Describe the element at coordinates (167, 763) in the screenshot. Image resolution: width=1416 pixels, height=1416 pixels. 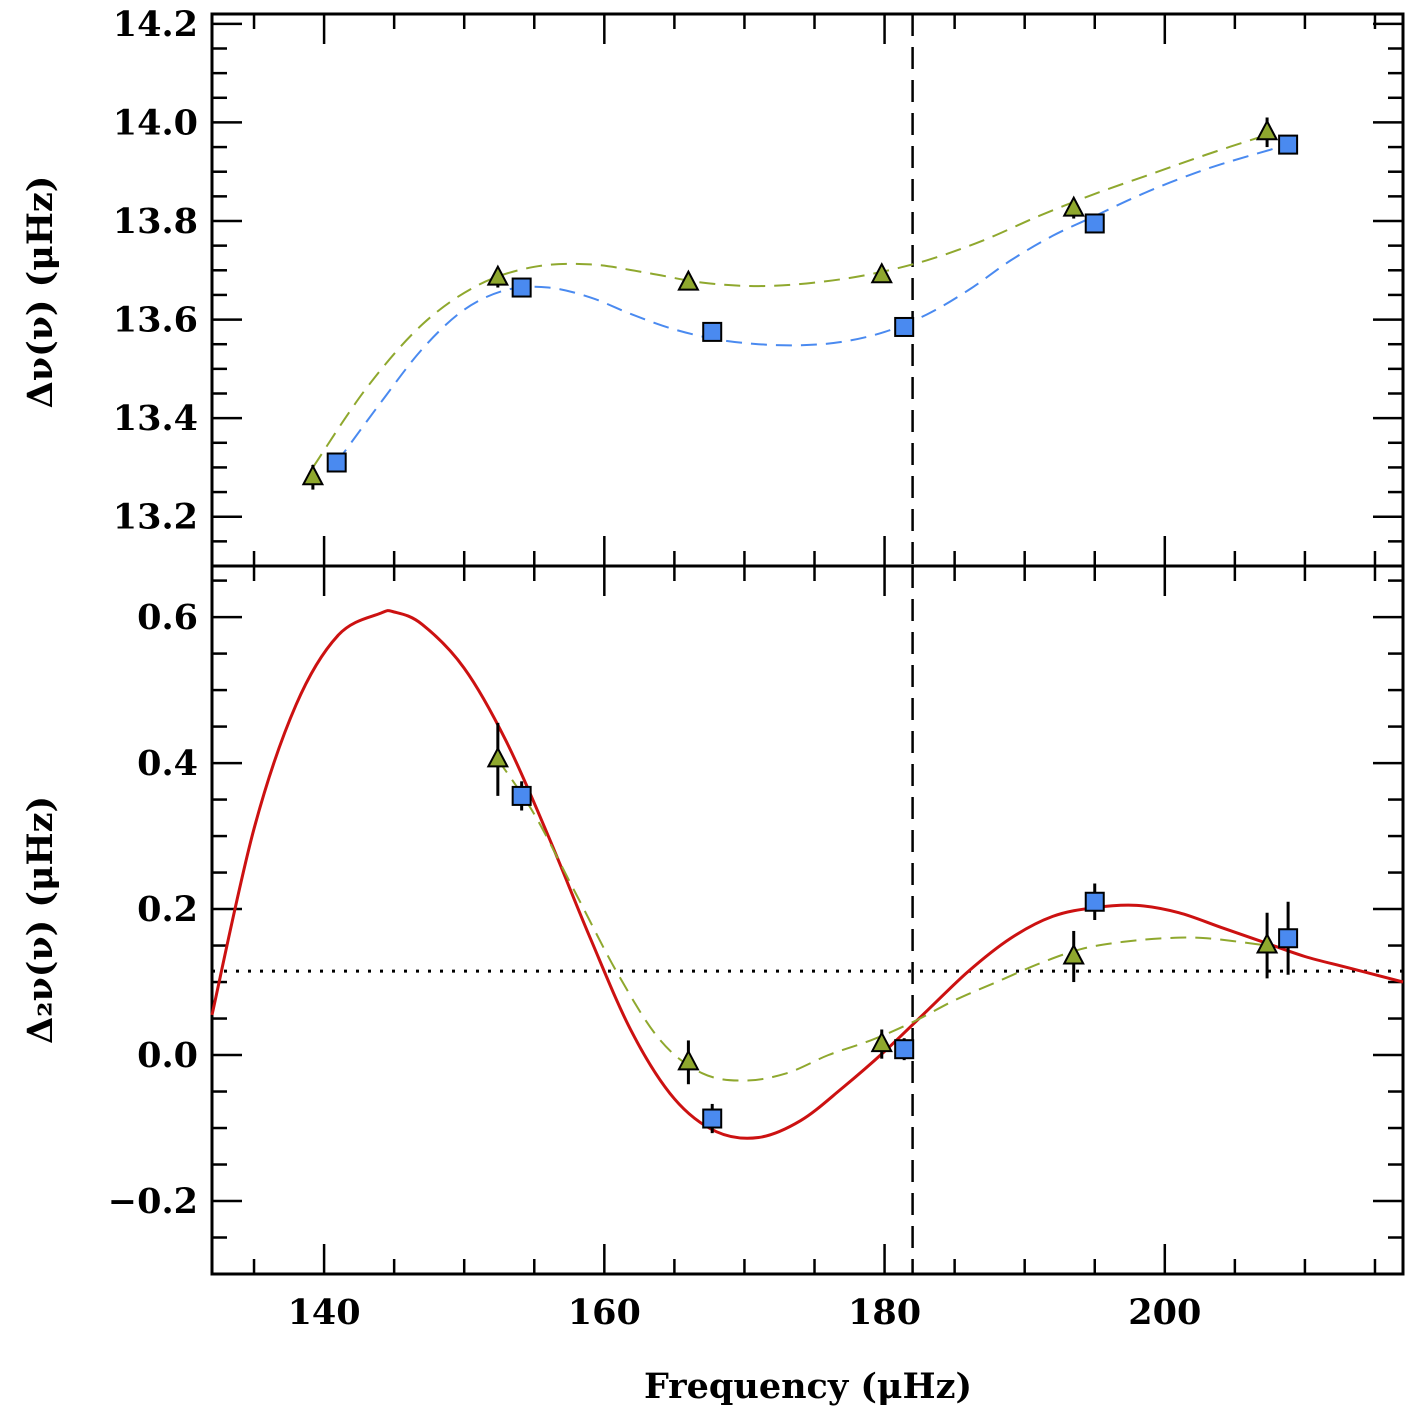
I see `bottom-y-tick-label: 0.4` at that location.